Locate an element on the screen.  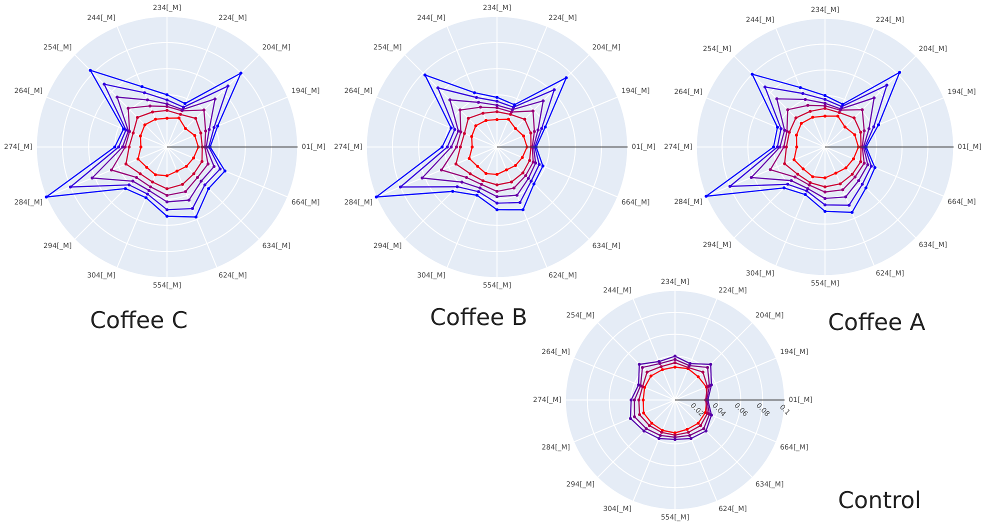
text: Coffee A is located at coordinates (877, 323).